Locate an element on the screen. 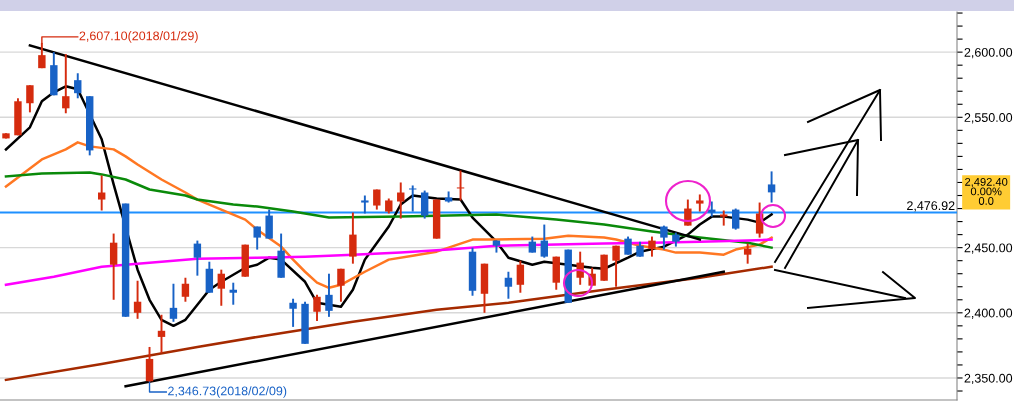 The image size is (1014, 404). annotation: 2,607.10(2018/01/29) is located at coordinates (138, 37).